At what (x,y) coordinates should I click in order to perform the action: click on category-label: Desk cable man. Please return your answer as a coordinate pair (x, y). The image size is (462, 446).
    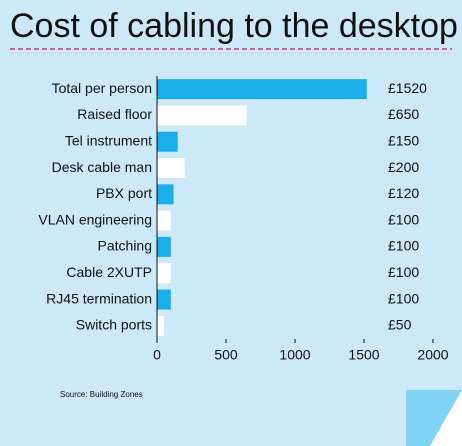
    Looking at the image, I should click on (102, 167).